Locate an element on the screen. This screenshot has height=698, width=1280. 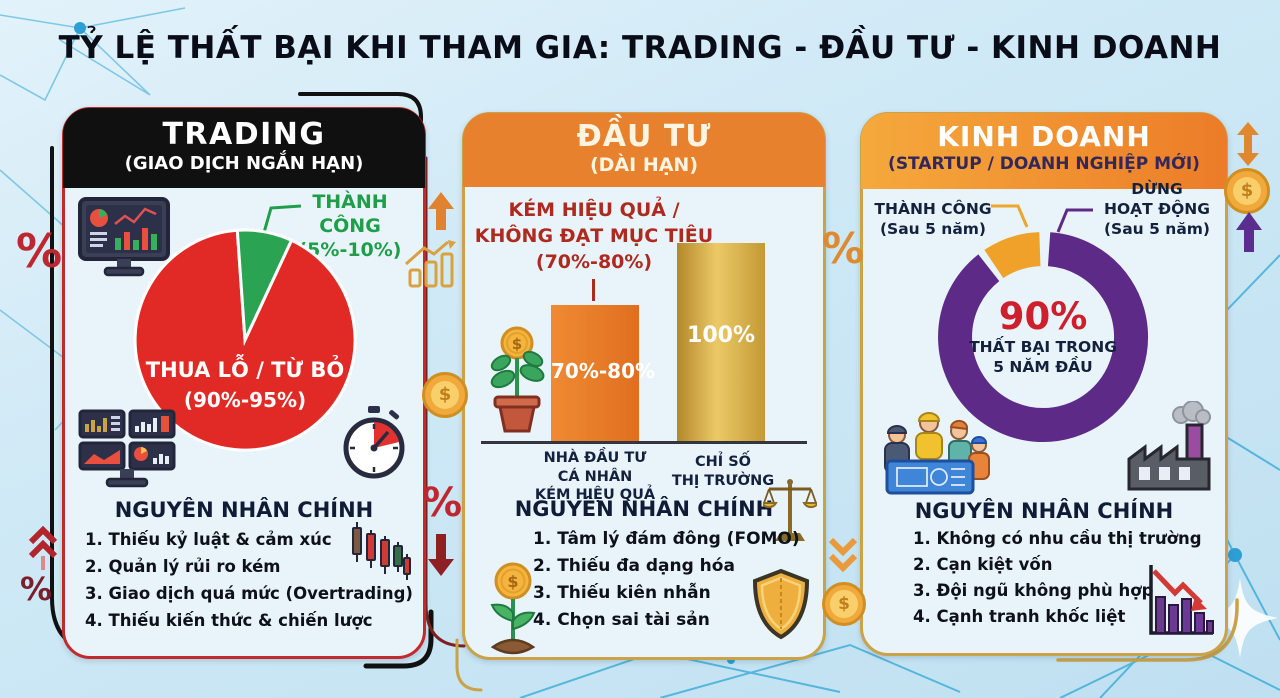
bar-investors-value: 70%-80% is located at coordinates (603, 371).